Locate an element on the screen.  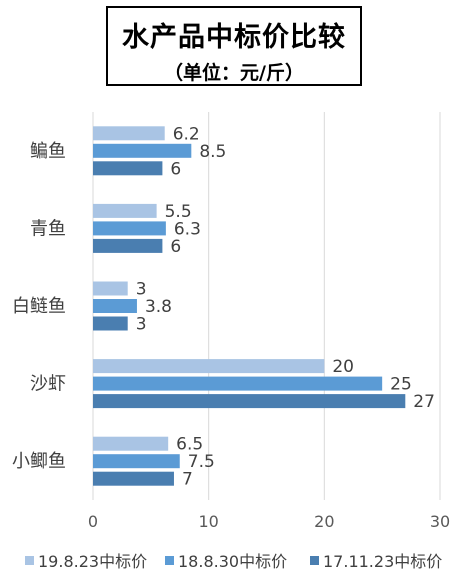
data-label: 20 is located at coordinates (343, 367).